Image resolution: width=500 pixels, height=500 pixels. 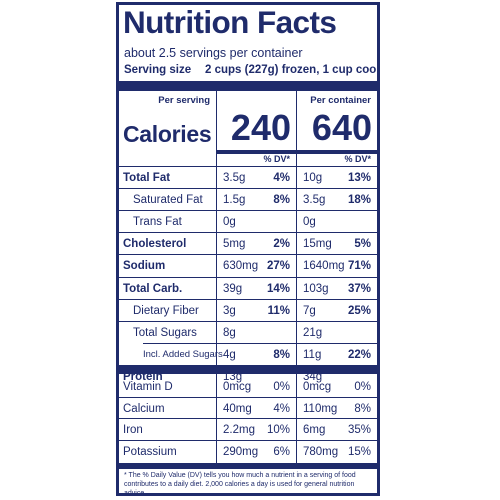 I want to click on column-divider-right, so click(x=296, y=228).